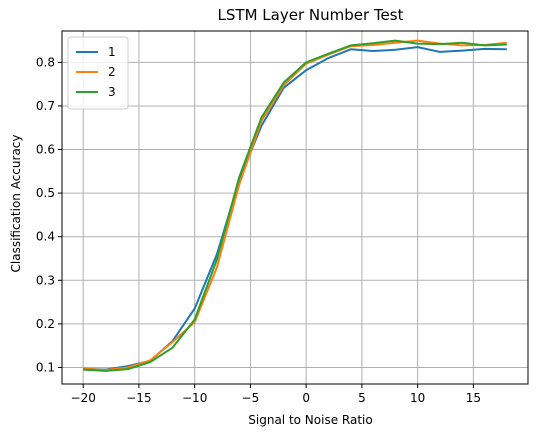 This screenshot has height=433, width=550. Describe the element at coordinates (276, 394) in the screenshot. I see `x-axis: −20 −15 −10 −5 0 5 10 15` at that location.